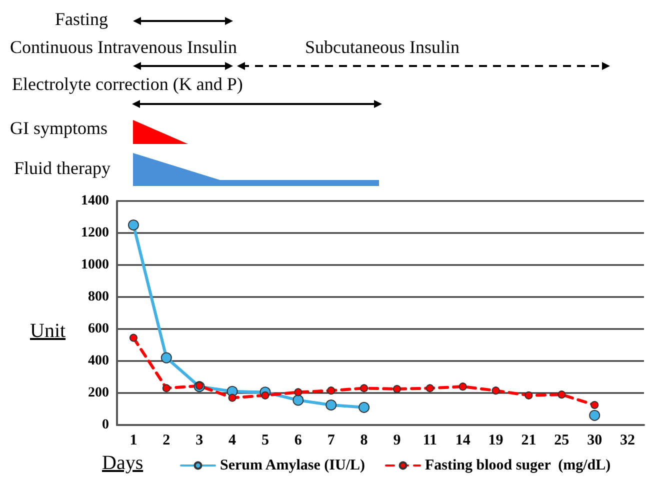 Image resolution: width=646 pixels, height=479 pixels. I want to click on x-tick-label: 25, so click(562, 440).